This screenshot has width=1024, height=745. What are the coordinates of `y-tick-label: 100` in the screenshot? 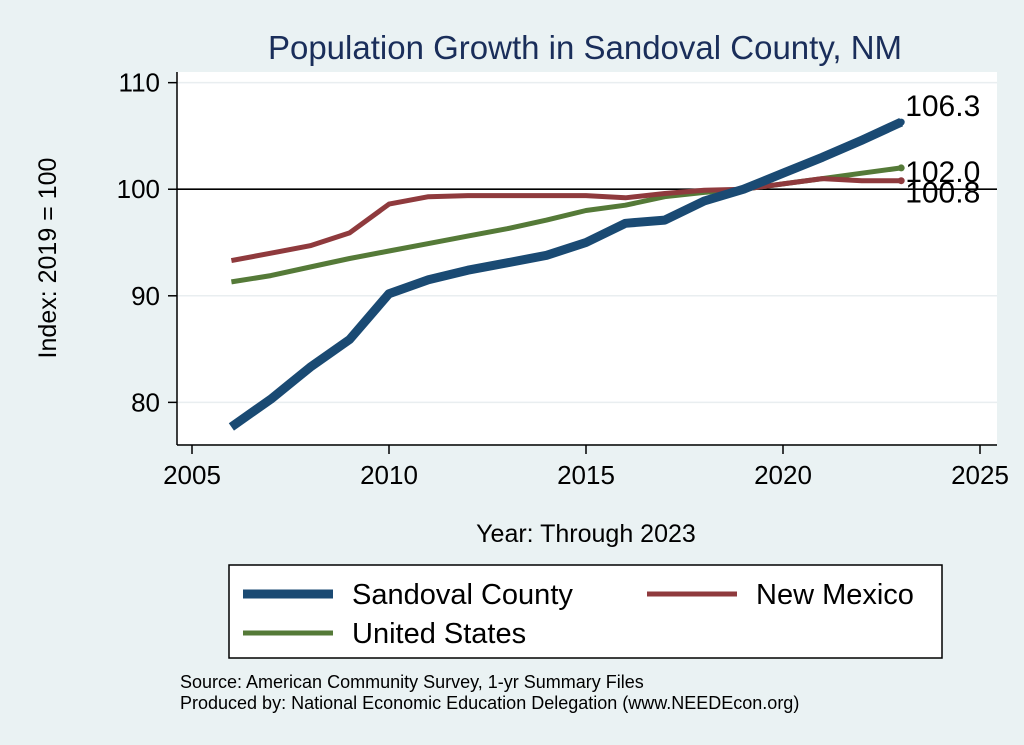 It's located at (138, 189).